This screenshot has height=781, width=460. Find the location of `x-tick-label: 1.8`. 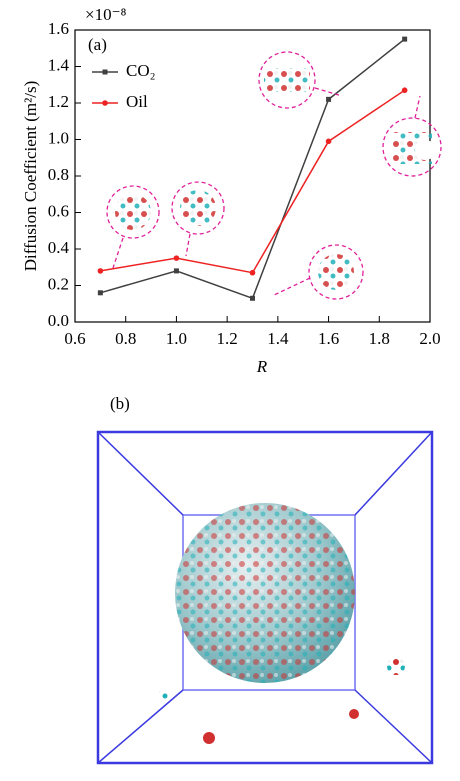

x-tick-label: 1.8 is located at coordinates (379, 338).